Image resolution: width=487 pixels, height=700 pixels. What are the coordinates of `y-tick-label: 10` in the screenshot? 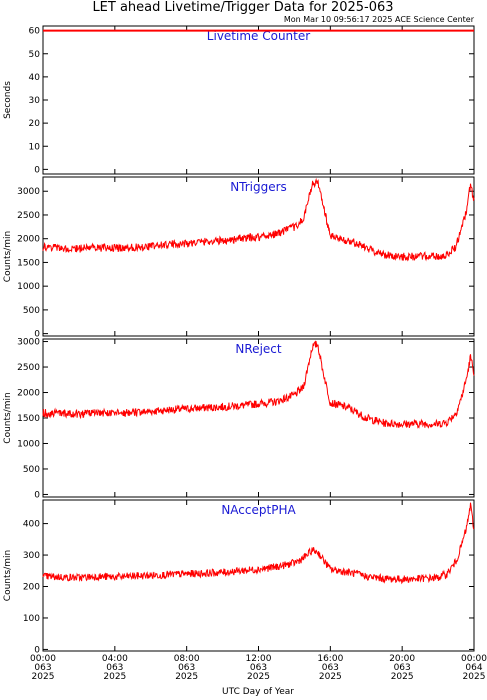 It's located at (35, 147).